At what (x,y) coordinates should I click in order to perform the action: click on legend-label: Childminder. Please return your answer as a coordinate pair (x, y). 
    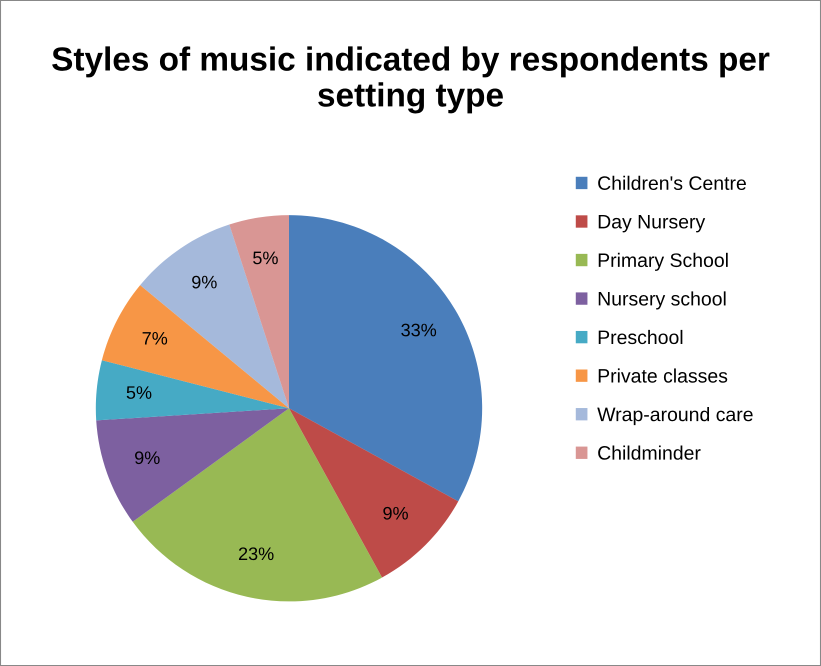
    Looking at the image, I should click on (649, 453).